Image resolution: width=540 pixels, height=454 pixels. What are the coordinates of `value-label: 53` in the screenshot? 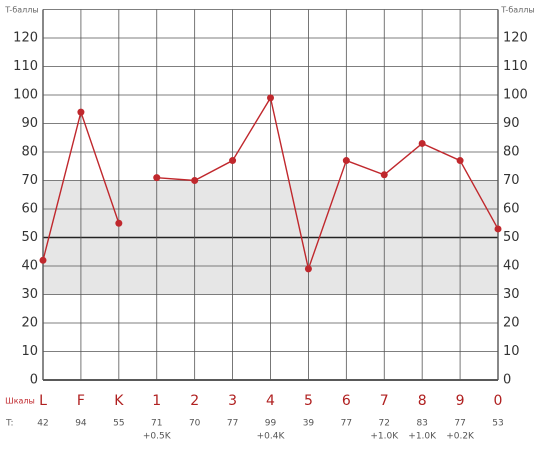 It's located at (497, 424).